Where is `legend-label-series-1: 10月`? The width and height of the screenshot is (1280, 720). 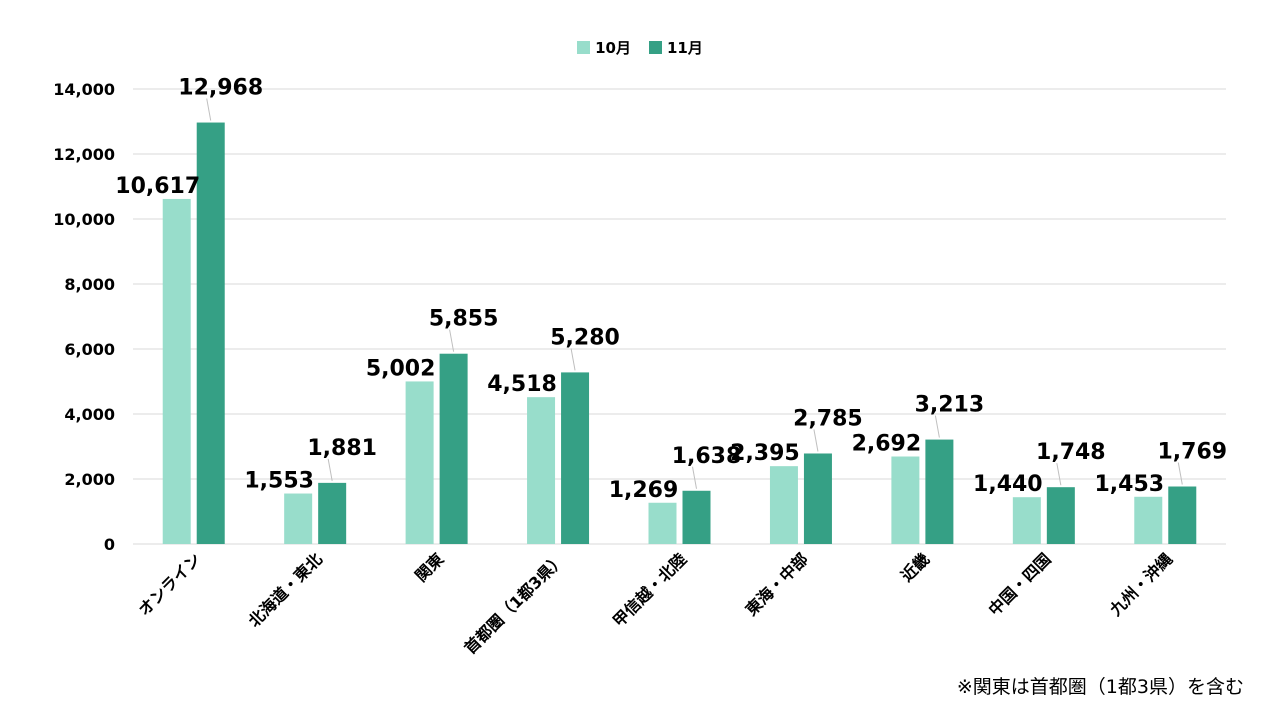
legend-label-series-1: 10月 is located at coordinates (613, 48).